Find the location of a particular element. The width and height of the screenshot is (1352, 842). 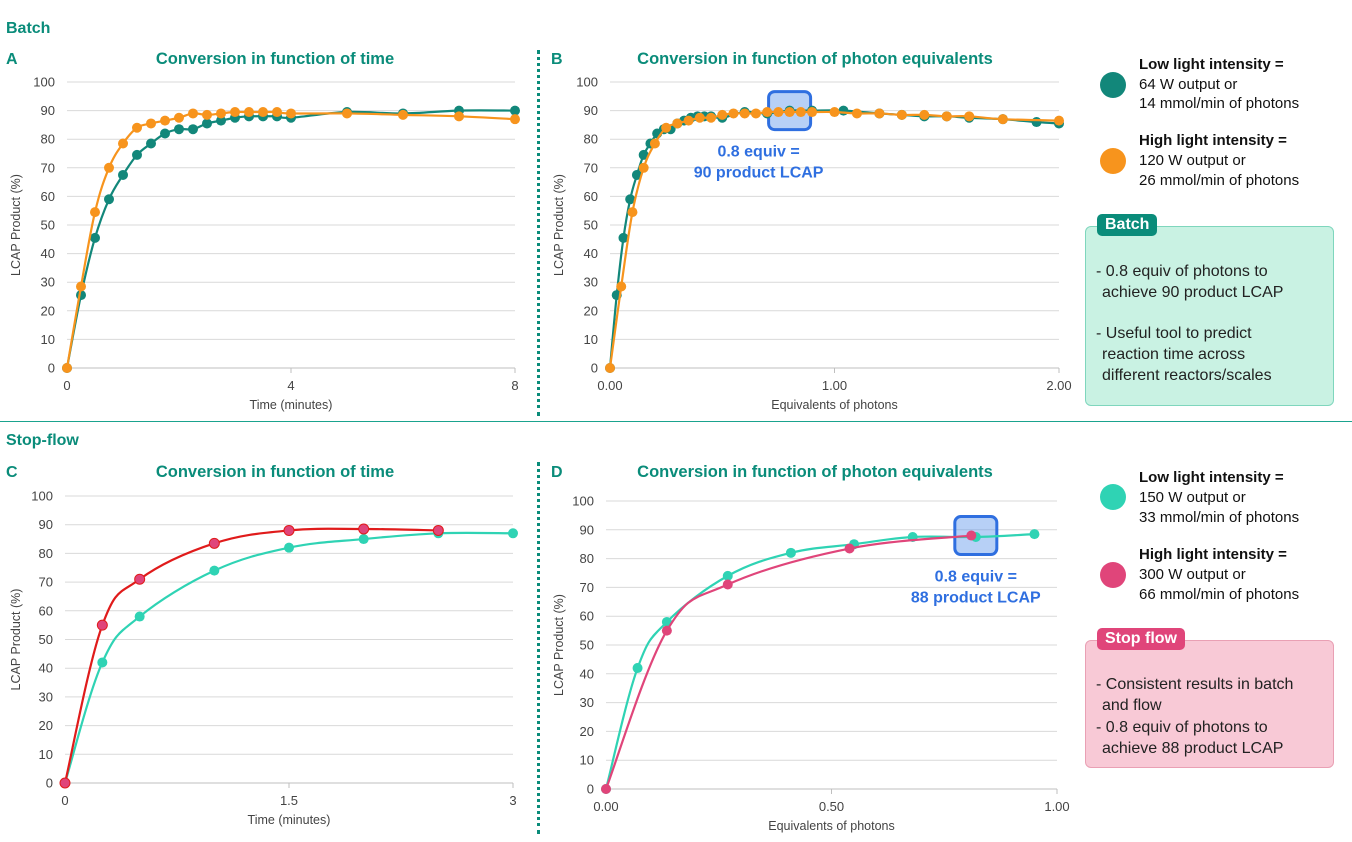

legend-dot-batch-low is located at coordinates (1113, 85).